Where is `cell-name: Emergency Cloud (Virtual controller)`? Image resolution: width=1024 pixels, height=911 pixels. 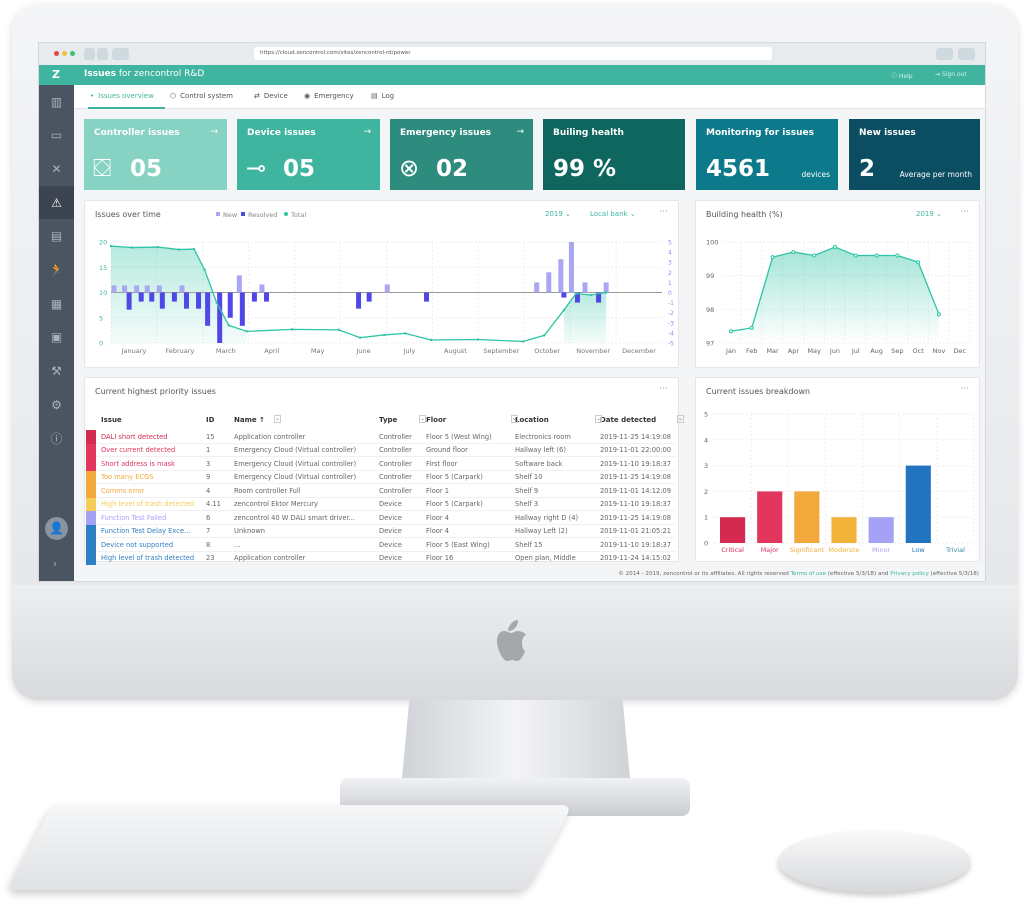
cell-name: Emergency Cloud (Virtual controller) is located at coordinates (295, 450).